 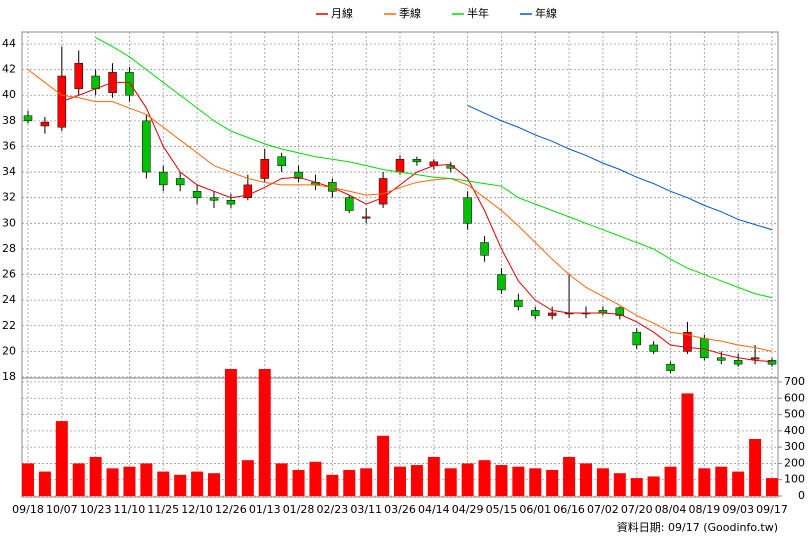 What do you see at coordinates (9, 222) in the screenshot?
I see `y-tick-label: 30` at bounding box center [9, 222].